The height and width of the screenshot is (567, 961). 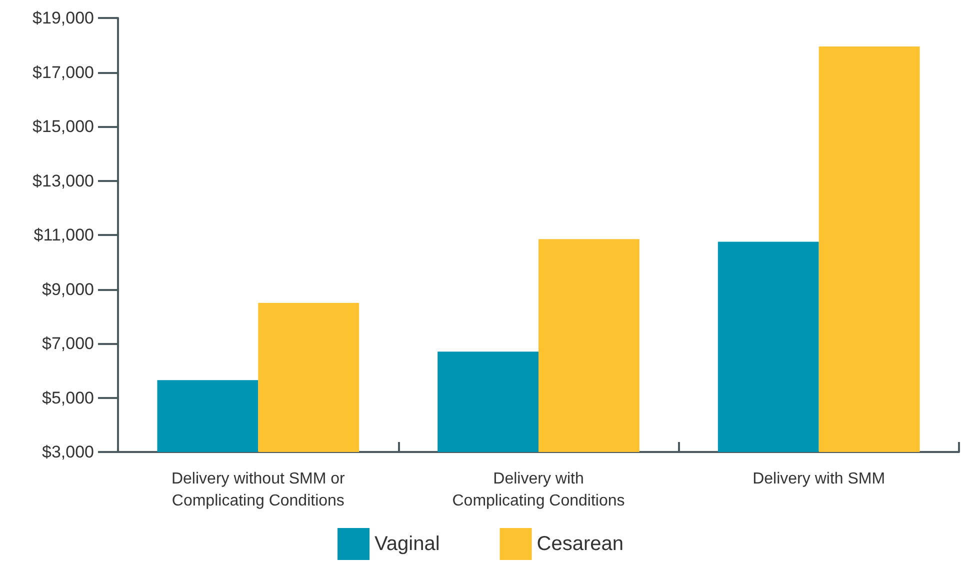 I want to click on y-tick-label: $11,000, so click(x=64, y=235).